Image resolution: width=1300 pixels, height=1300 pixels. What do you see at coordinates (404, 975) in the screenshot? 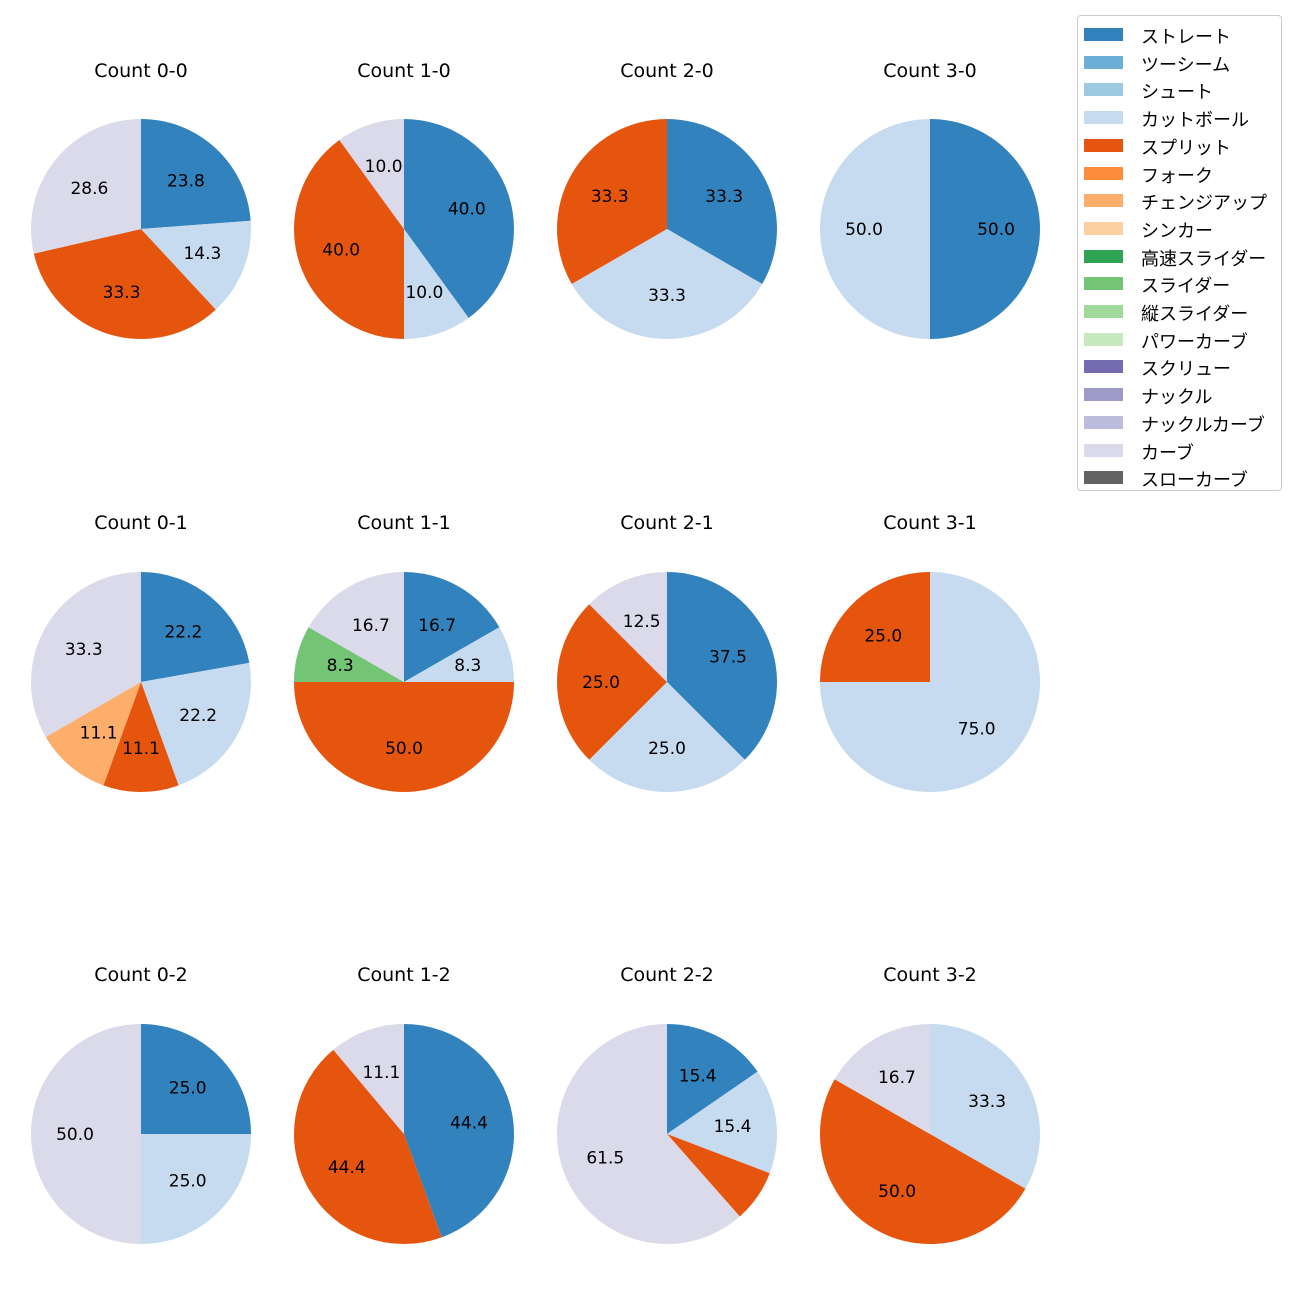
I see `pie-title: Count 1-2` at bounding box center [404, 975].